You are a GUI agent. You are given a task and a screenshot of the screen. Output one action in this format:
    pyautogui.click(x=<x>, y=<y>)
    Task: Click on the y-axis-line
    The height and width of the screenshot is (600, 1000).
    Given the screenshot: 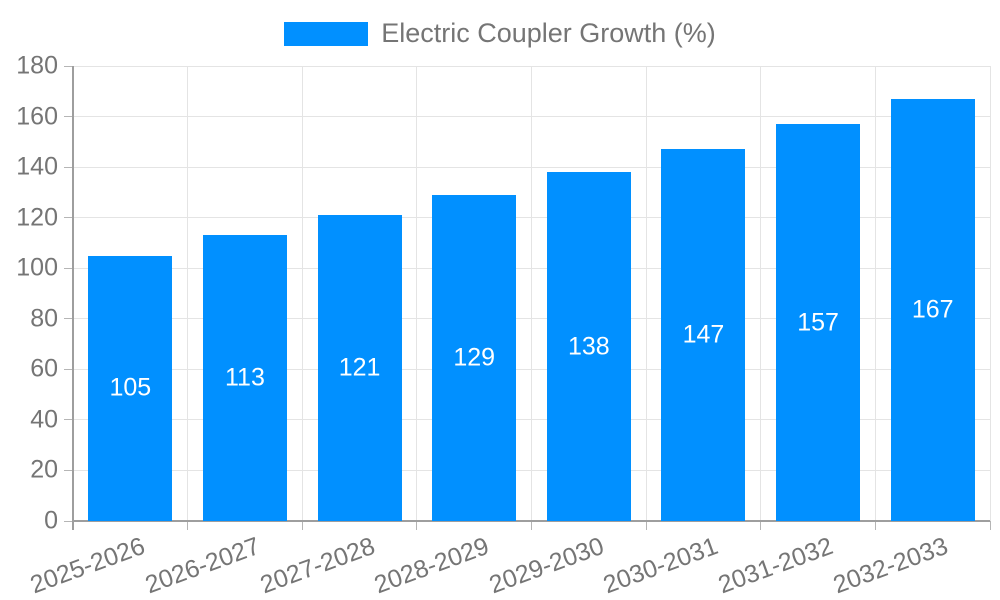 What is the action you would take?
    pyautogui.click(x=73, y=298)
    